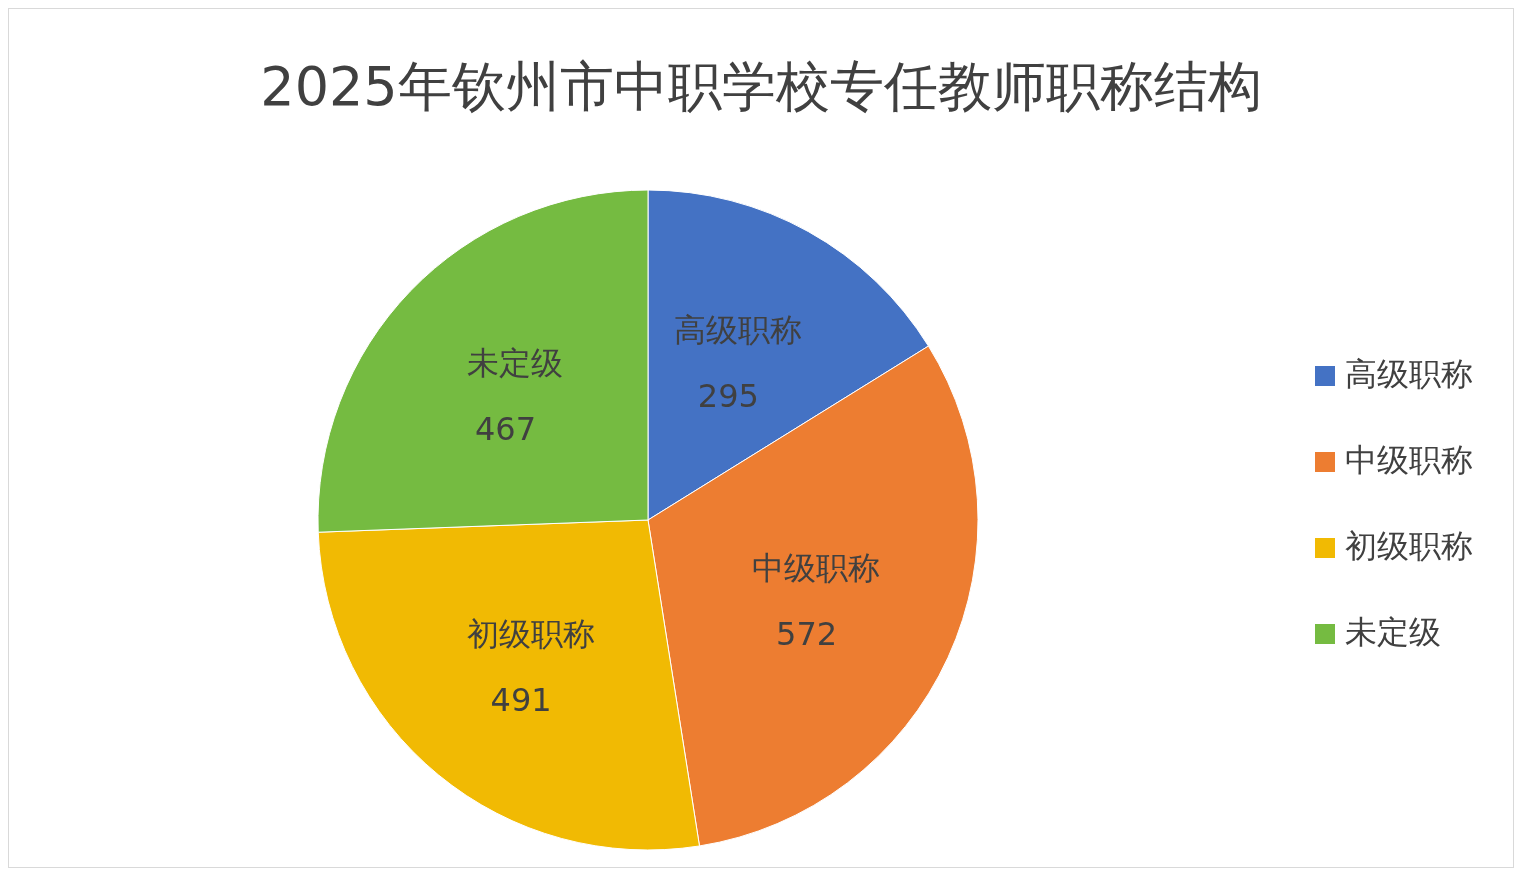  Describe the element at coordinates (530, 633) in the screenshot. I see `slice-label: 初级职称` at that location.